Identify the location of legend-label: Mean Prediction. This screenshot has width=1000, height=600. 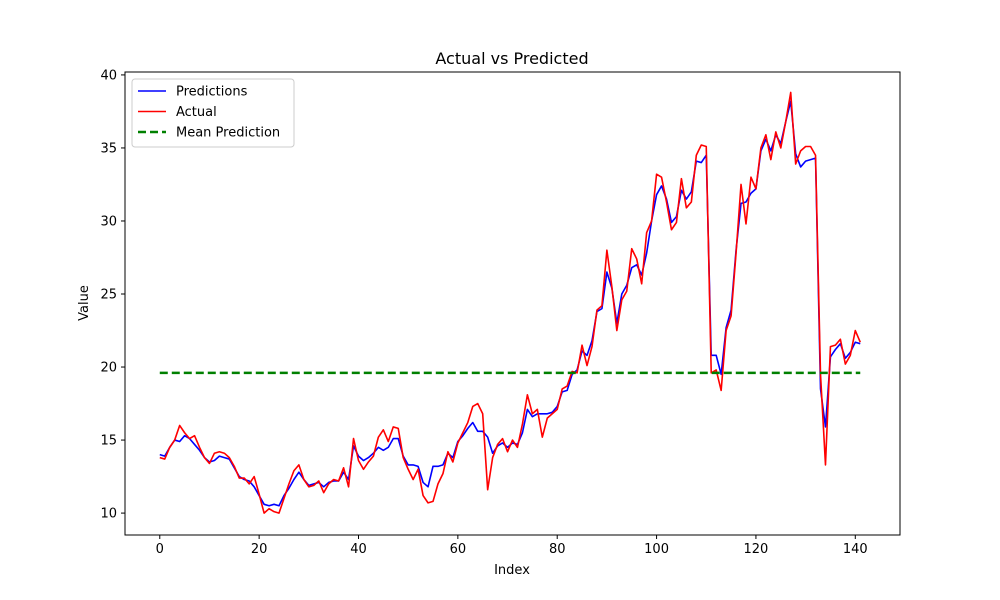
(228, 133).